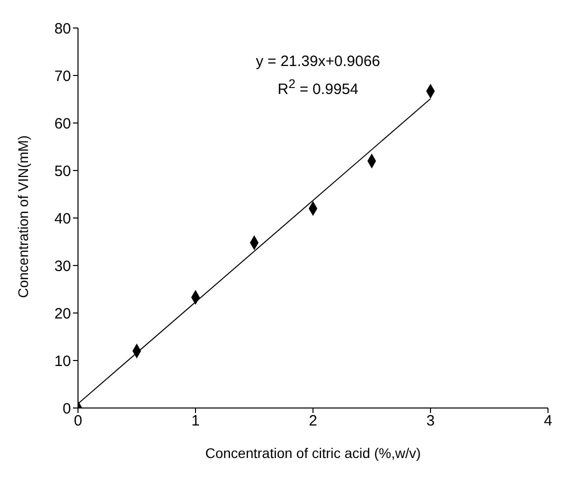 The width and height of the screenshot is (566, 489). What do you see at coordinates (62, 171) in the screenshot?
I see `y-tick-label: 50` at bounding box center [62, 171].